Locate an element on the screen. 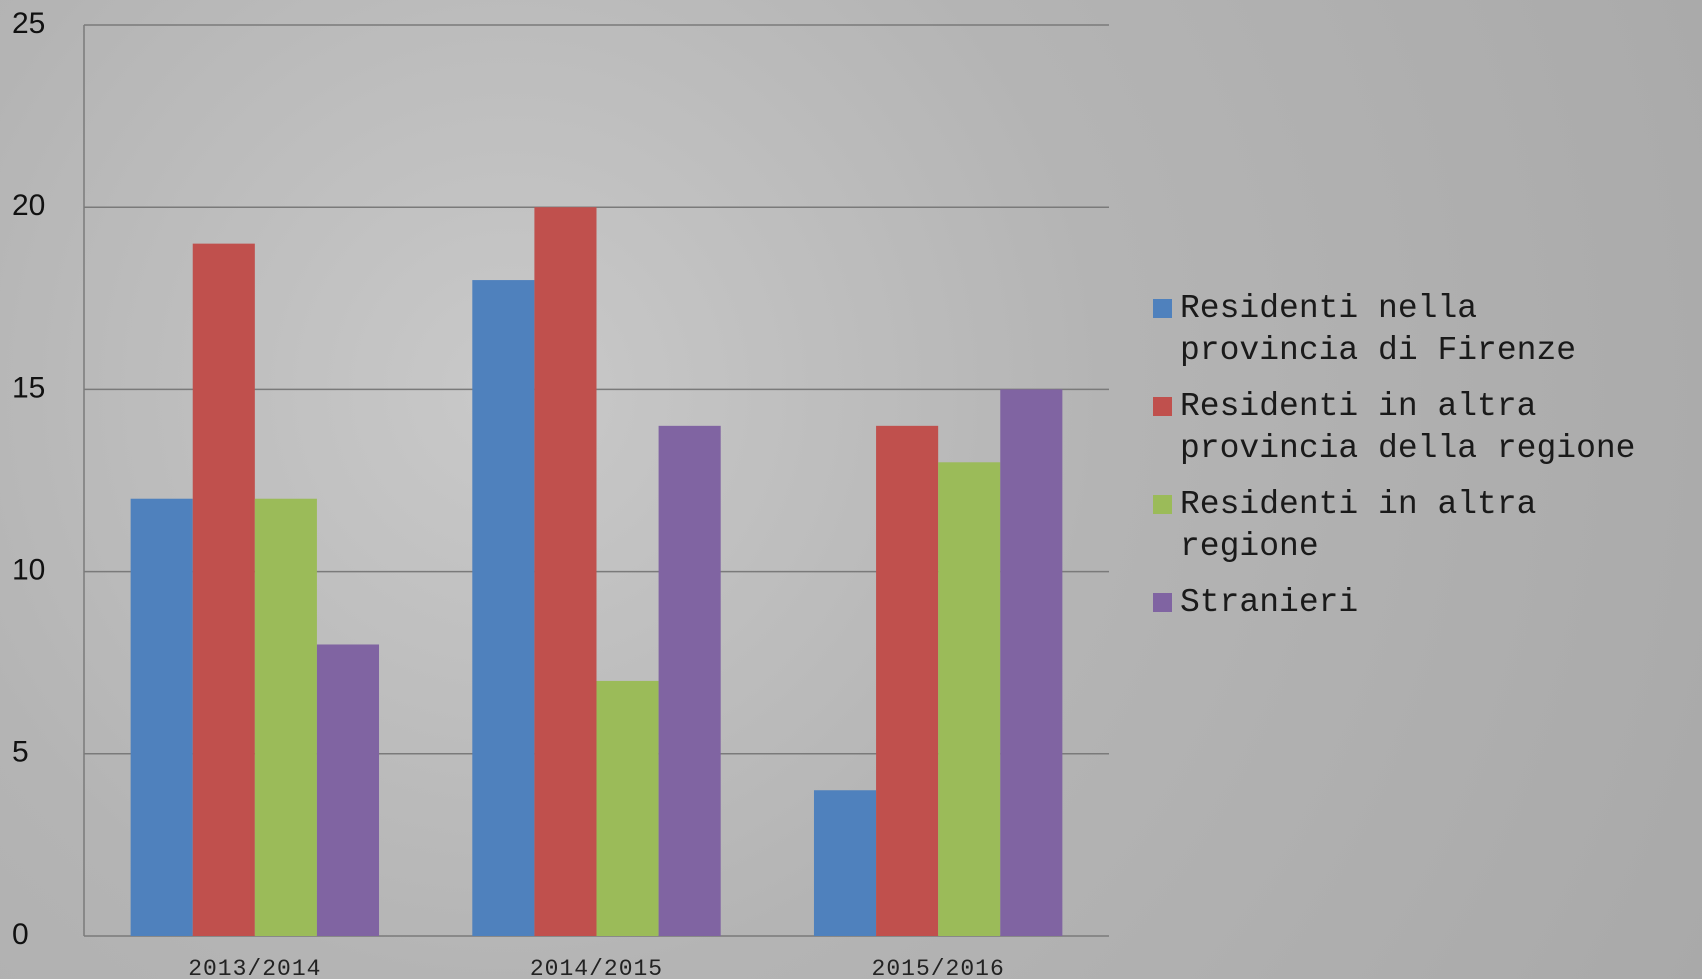 The width and height of the screenshot is (1702, 979). y-tick-label: 0 is located at coordinates (20, 934).